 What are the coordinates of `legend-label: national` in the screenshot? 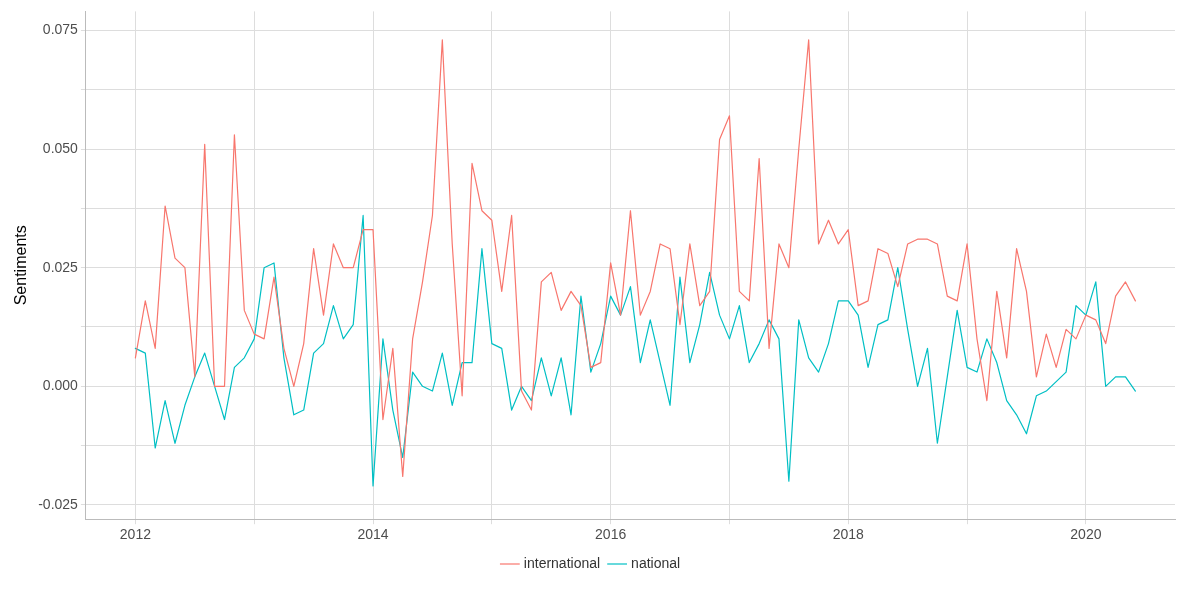 It's located at (656, 562).